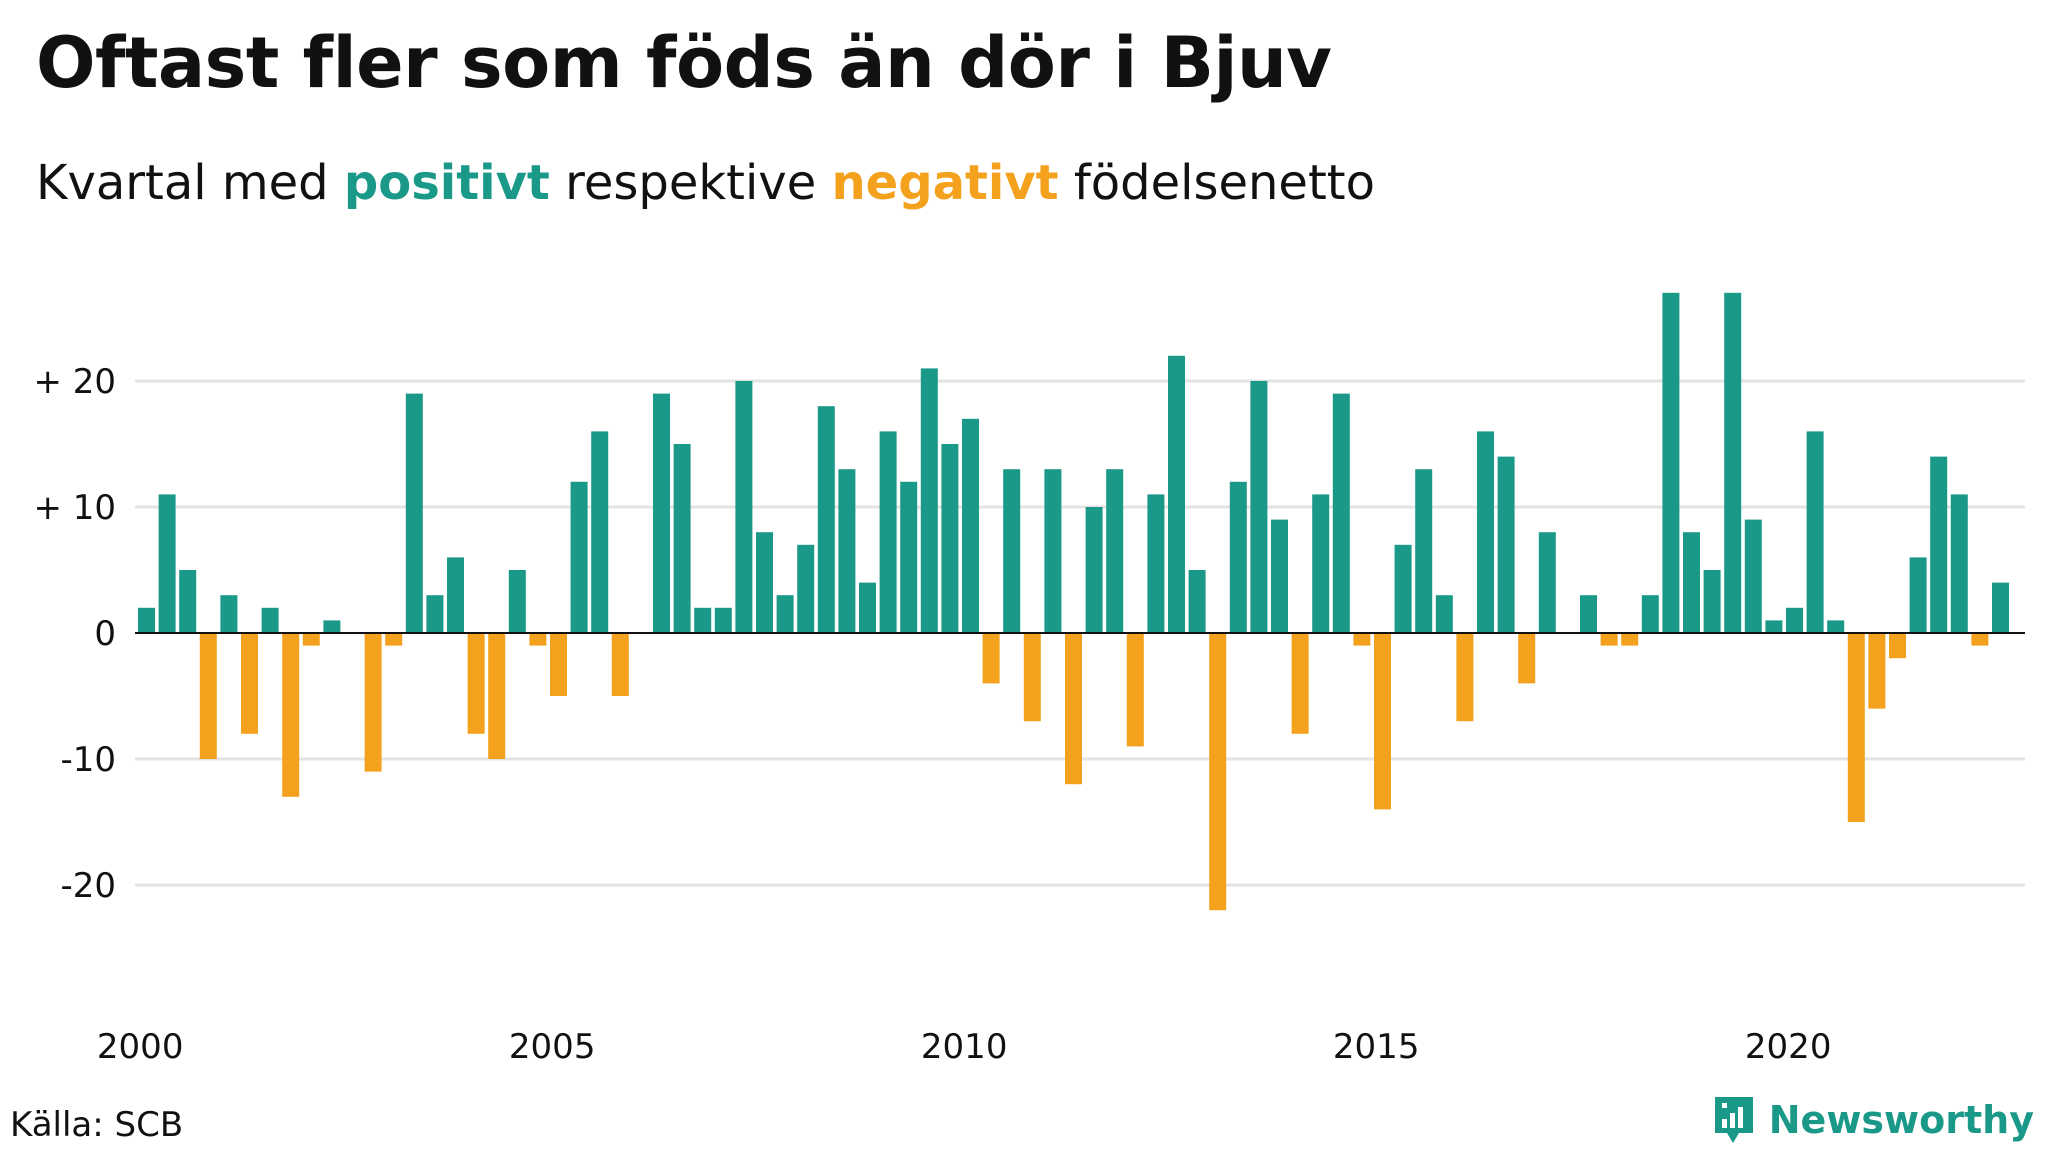 The width and height of the screenshot is (2048, 1152). What do you see at coordinates (74, 634) in the screenshot?
I see `y-axis-labels: + 20 + 10 0 -10 -20` at bounding box center [74, 634].